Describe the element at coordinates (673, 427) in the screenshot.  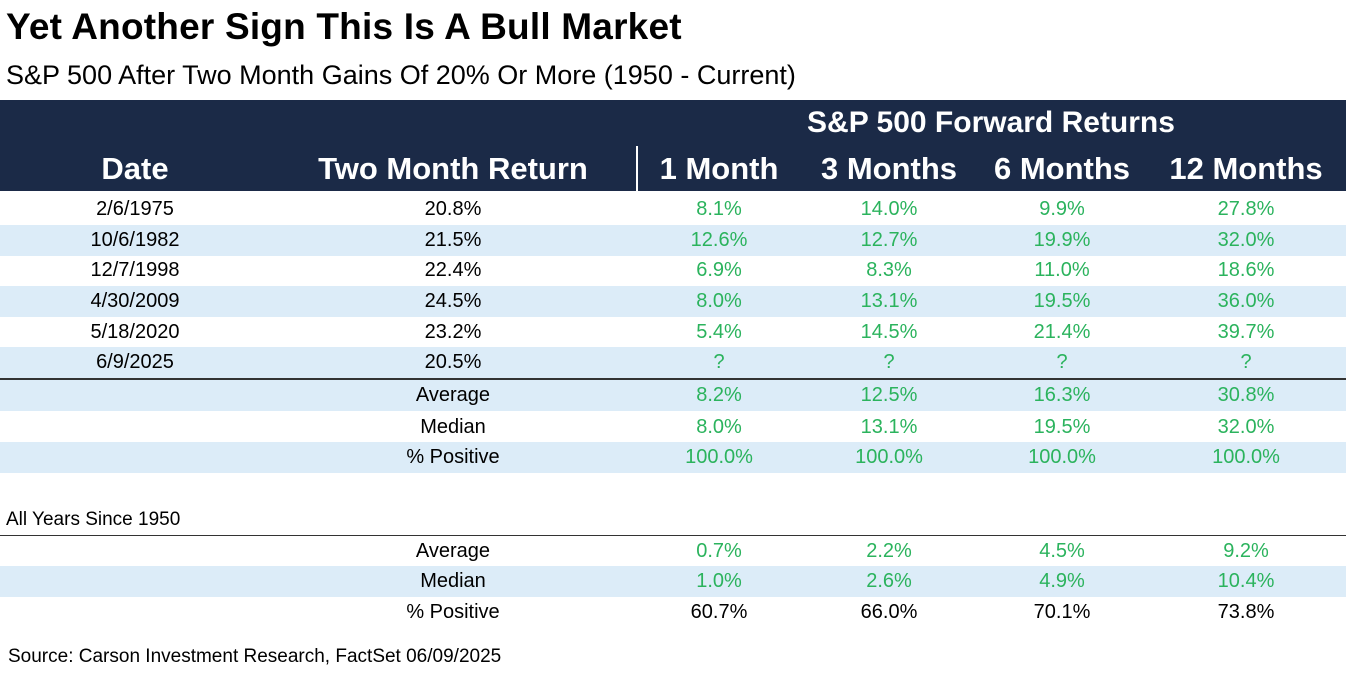
I see `summary-row: Median 8.0% 13.1% 19.5% 32.0%` at that location.